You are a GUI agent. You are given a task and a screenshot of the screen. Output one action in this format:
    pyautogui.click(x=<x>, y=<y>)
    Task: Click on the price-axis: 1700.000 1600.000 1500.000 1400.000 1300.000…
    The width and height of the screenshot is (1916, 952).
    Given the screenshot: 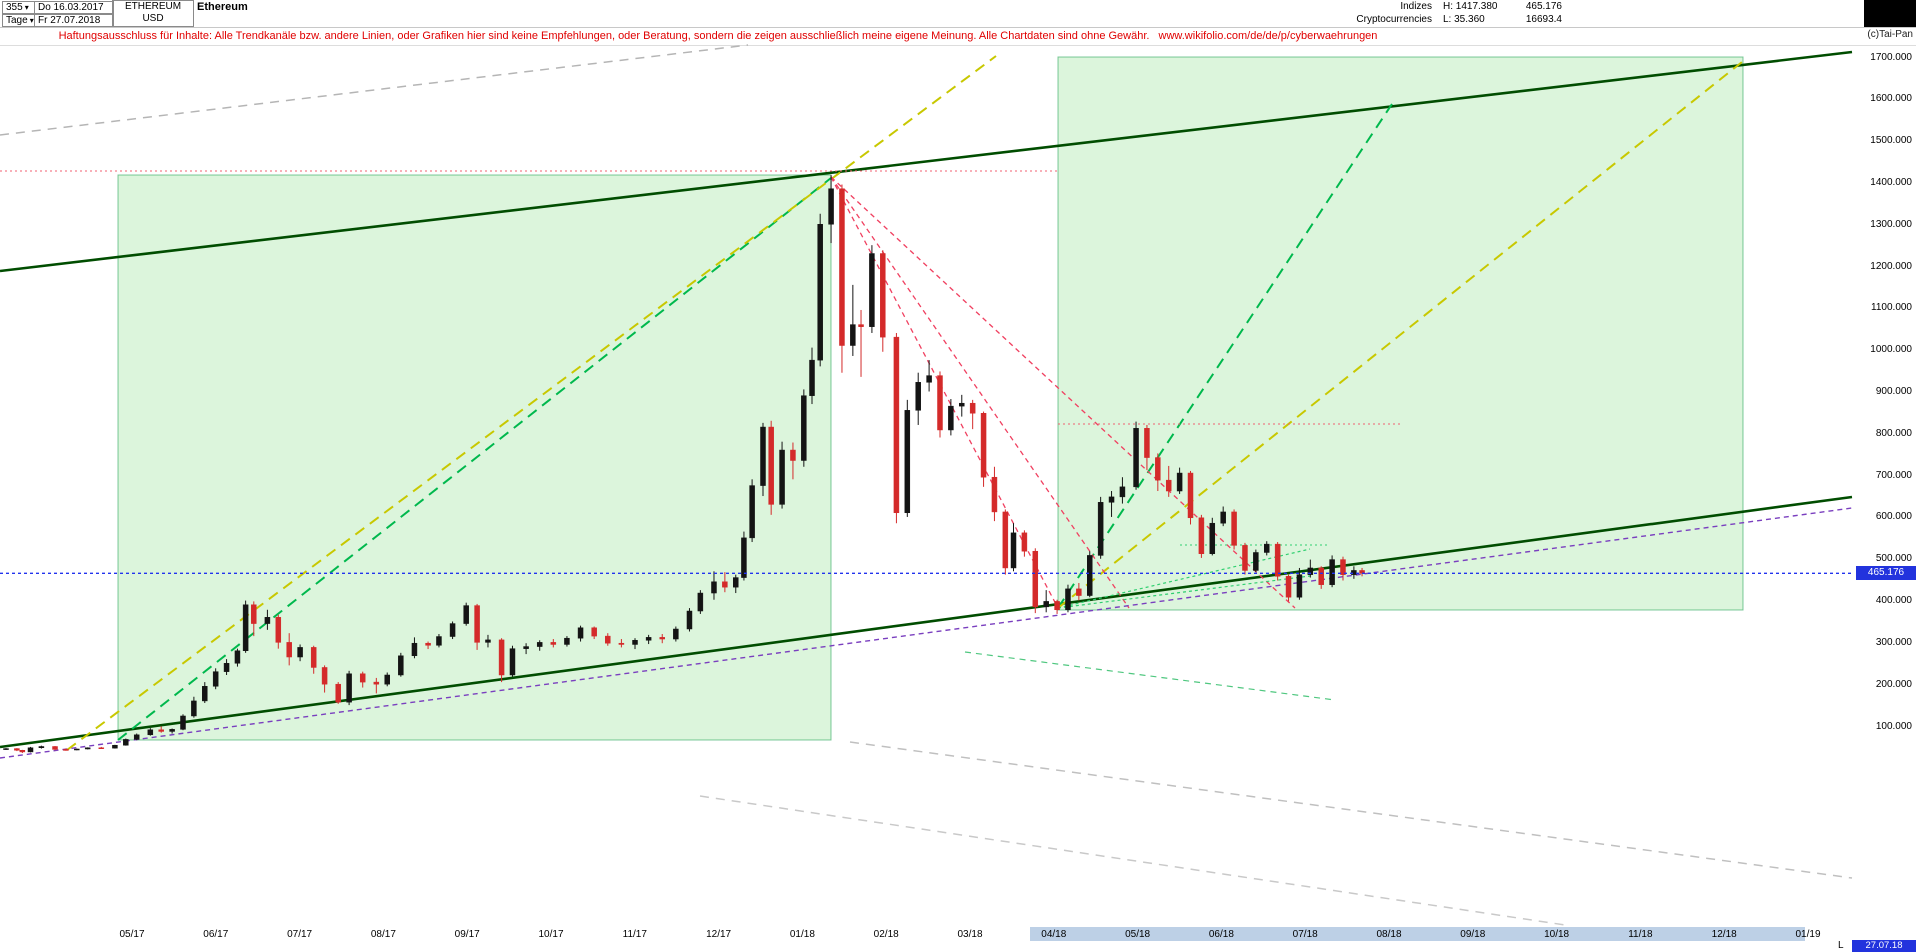 What is the action you would take?
    pyautogui.click(x=1886, y=485)
    